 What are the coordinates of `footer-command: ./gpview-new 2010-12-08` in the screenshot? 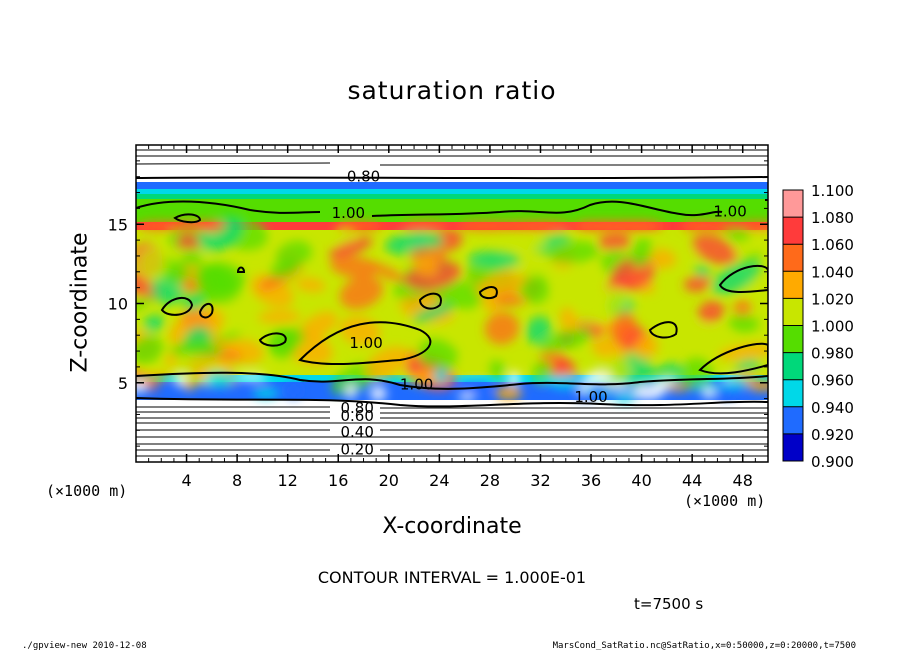 It's located at (84, 646).